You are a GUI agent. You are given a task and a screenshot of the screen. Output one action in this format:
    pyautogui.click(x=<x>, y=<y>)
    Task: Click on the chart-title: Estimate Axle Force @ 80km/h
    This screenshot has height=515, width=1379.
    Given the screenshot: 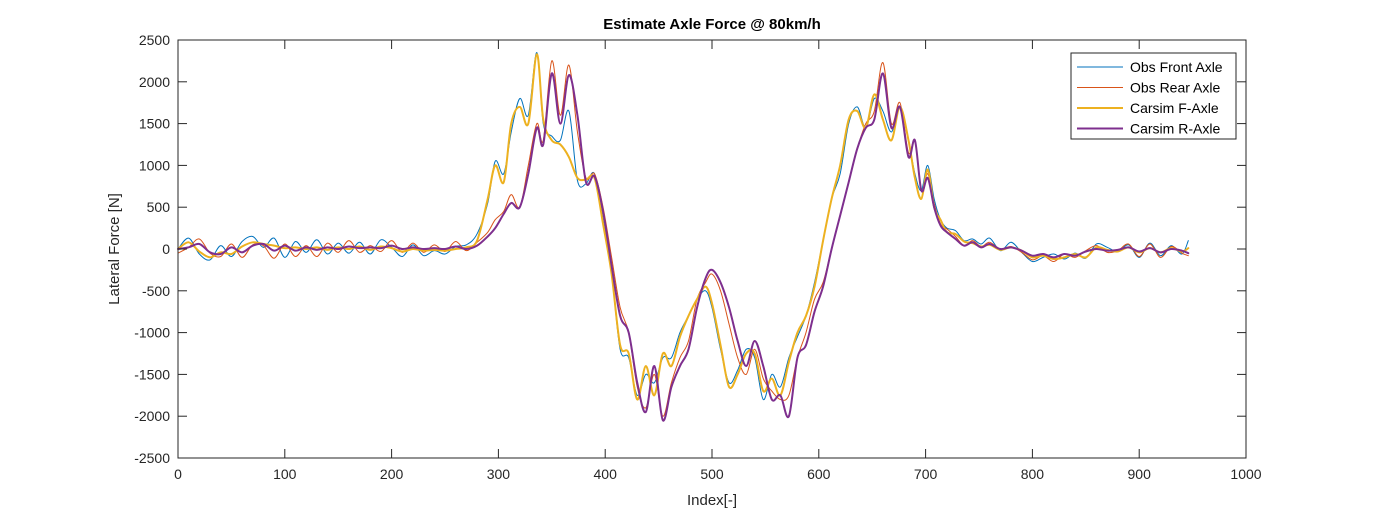 What is the action you would take?
    pyautogui.click(x=712, y=24)
    